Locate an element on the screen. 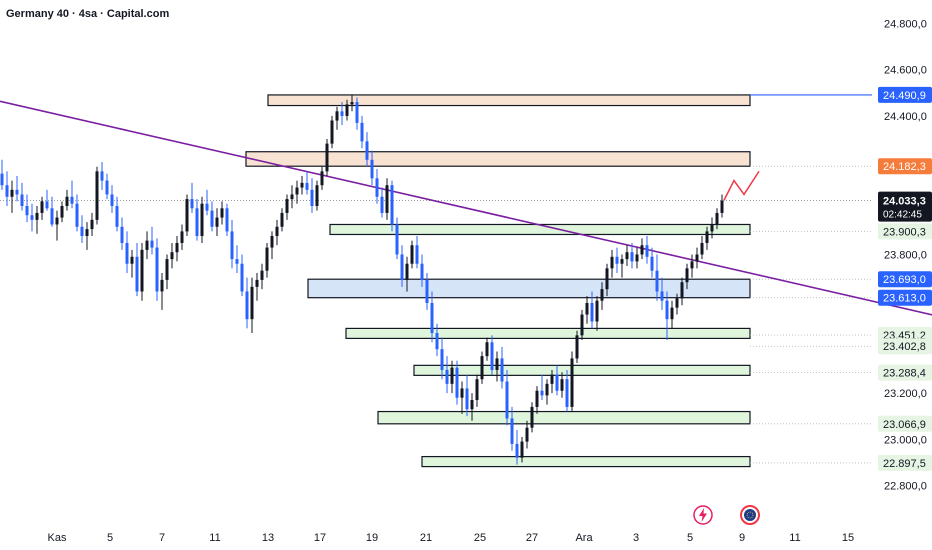 This screenshot has height=550, width=932. price-label-text: 23.693,0 is located at coordinates (904, 280).